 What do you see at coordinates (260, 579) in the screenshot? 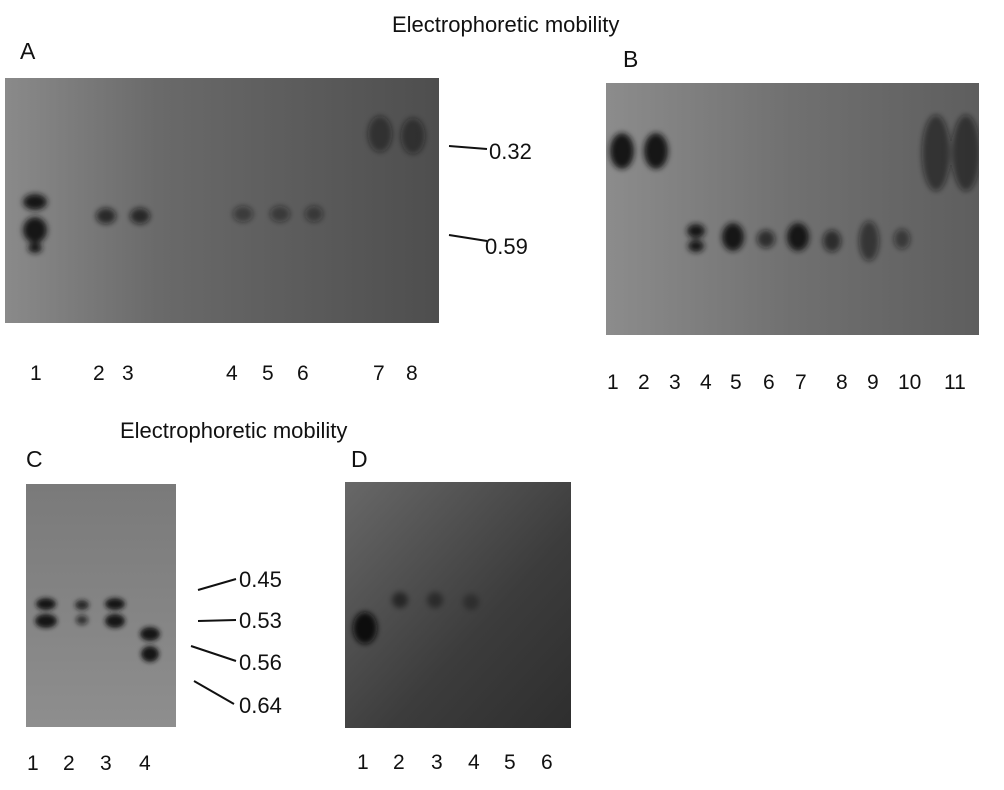
I see `marker-c-1: 0.45` at bounding box center [260, 579].